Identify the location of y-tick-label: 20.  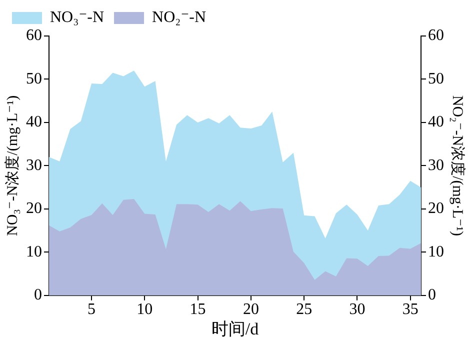
(34, 209).